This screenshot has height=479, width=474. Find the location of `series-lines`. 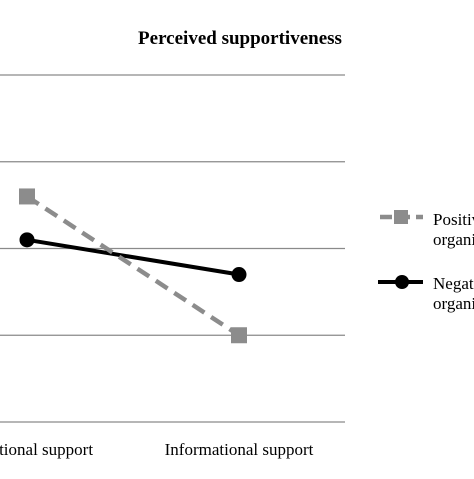

series-lines is located at coordinates (133, 266).